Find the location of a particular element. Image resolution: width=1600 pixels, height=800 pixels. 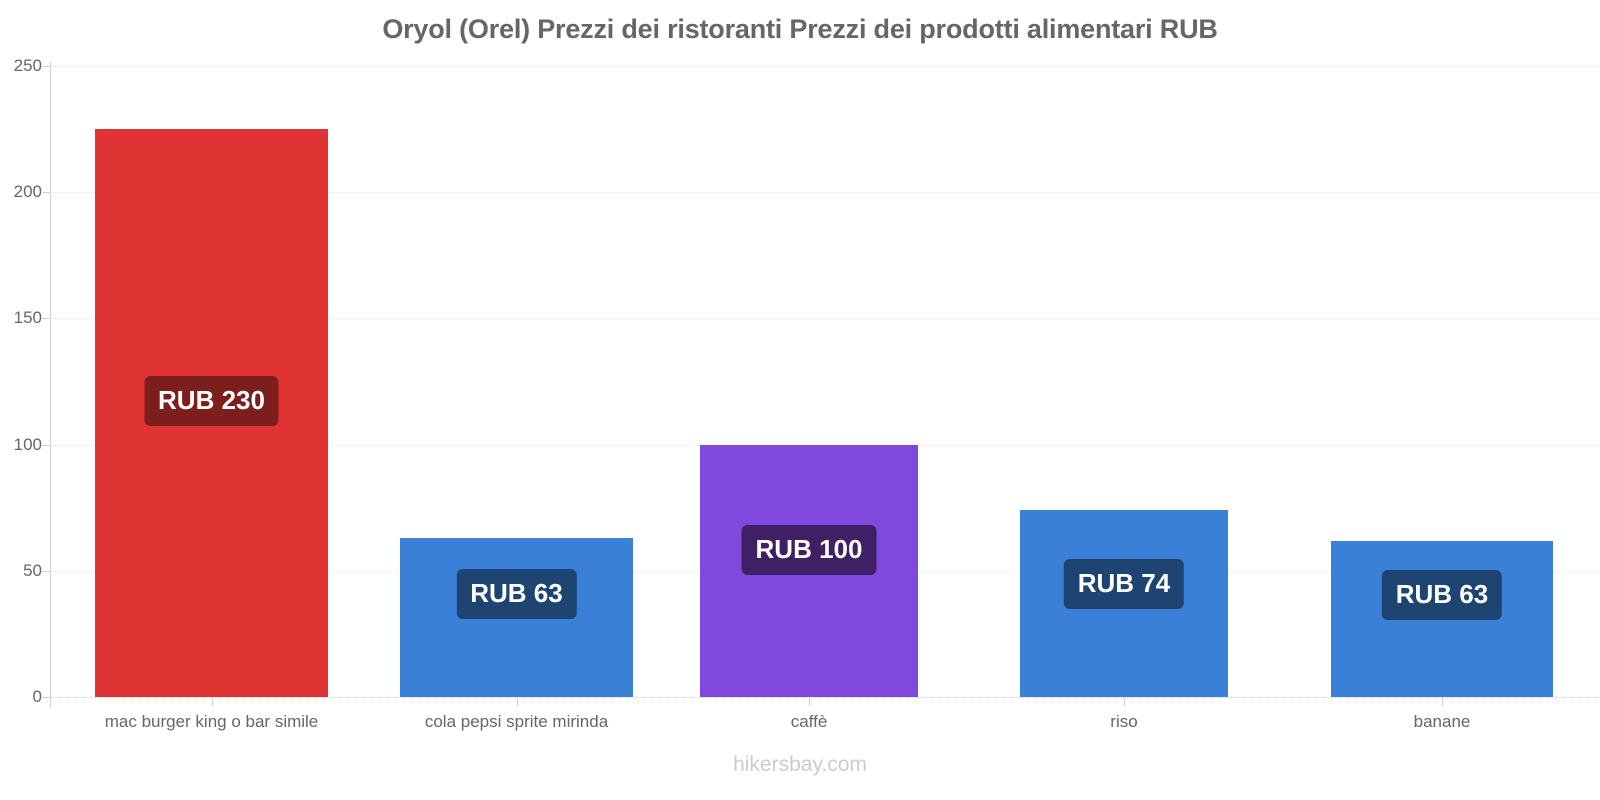

x-tick-label-2: cola pepsi sprite mirinda is located at coordinates (516, 721).